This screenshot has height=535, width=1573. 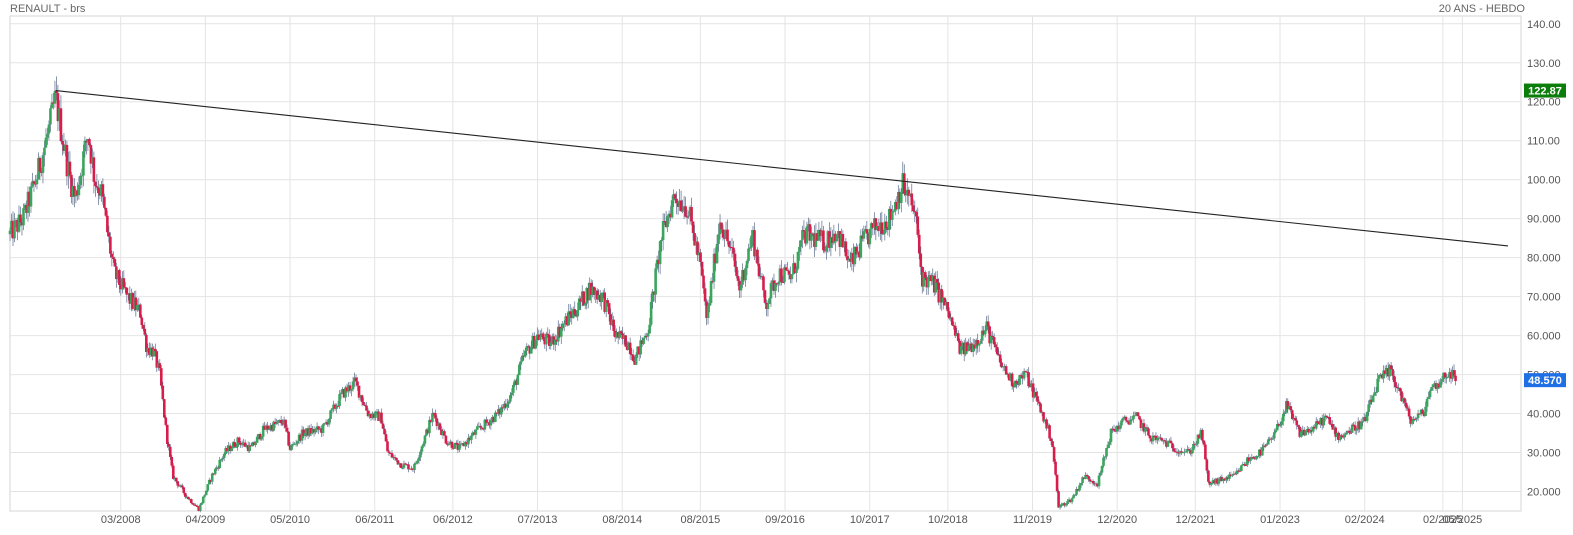 What do you see at coordinates (1544, 337) in the screenshot?
I see `y-tick-label: 60.000` at bounding box center [1544, 337].